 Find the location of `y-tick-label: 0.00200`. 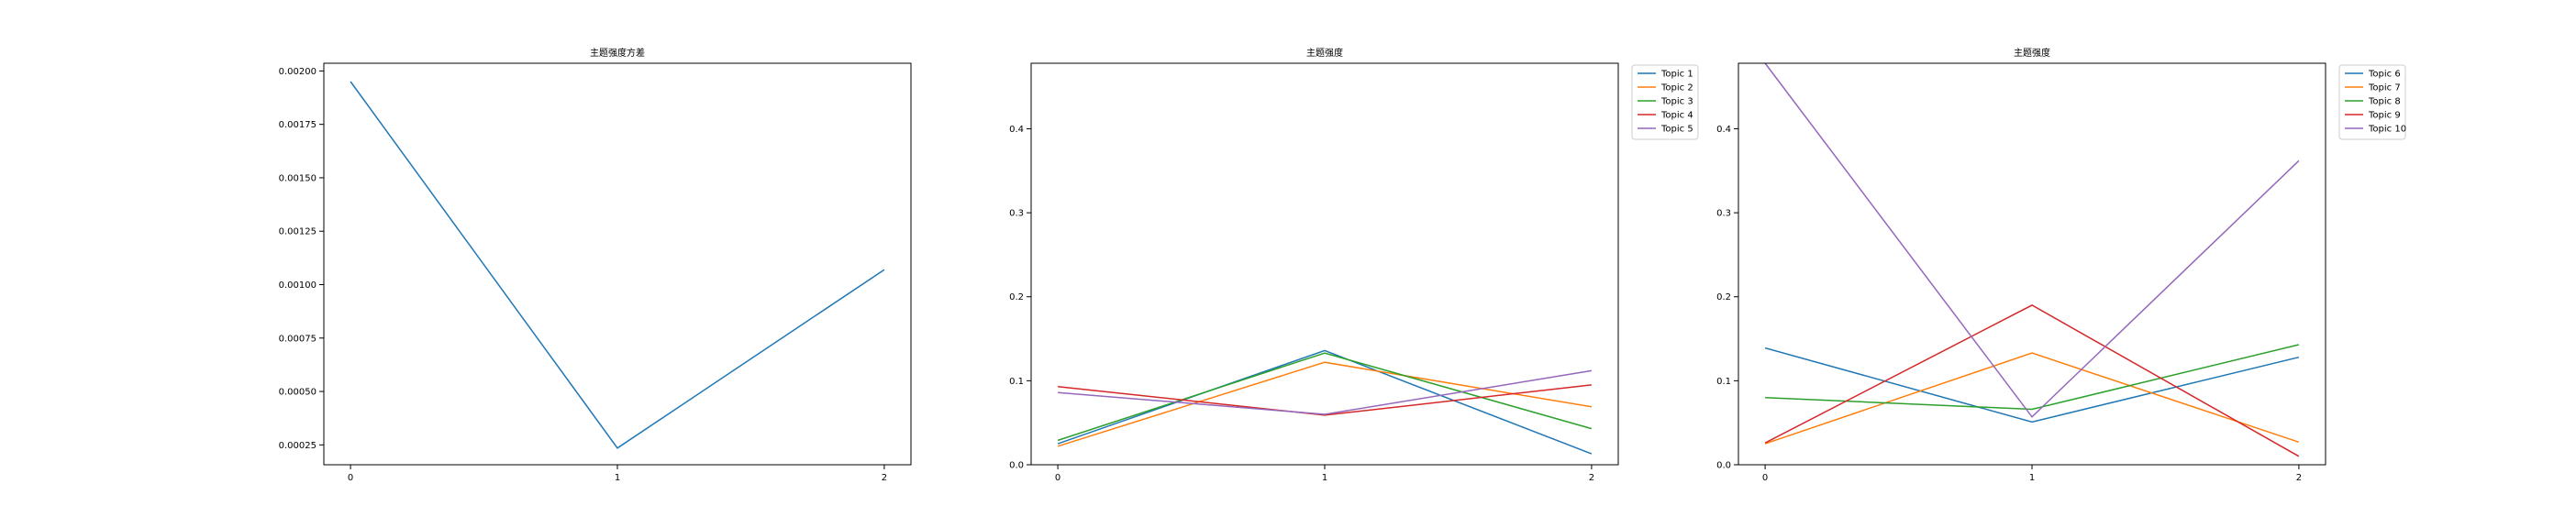

y-tick-label: 0.00200 is located at coordinates (297, 72).